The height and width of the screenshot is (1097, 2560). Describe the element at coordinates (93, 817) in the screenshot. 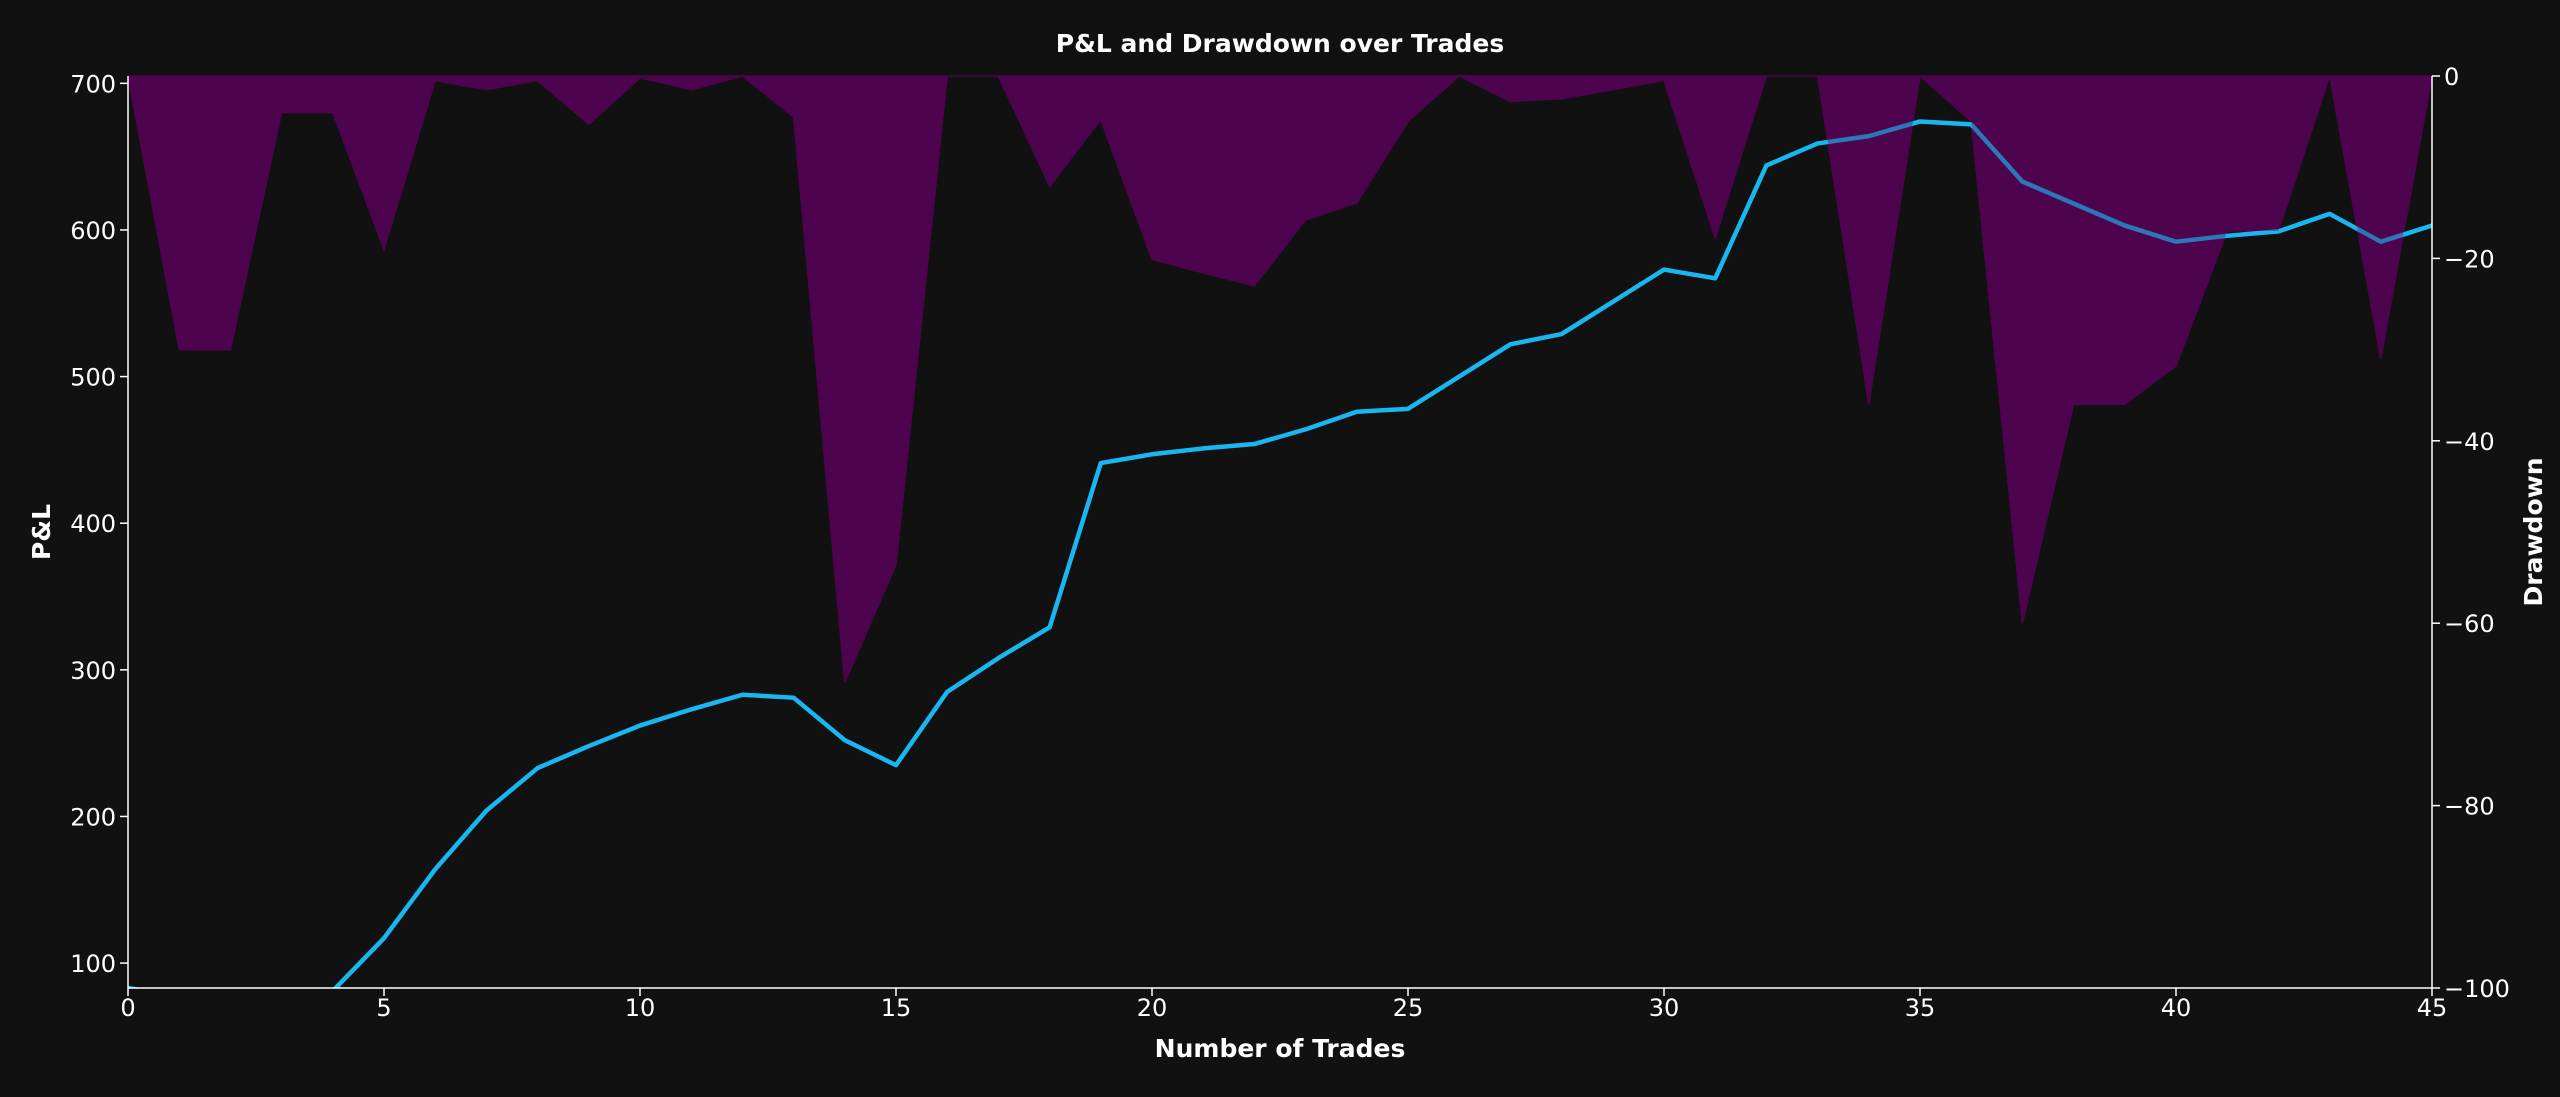

I see `y-tick-label: 200` at that location.